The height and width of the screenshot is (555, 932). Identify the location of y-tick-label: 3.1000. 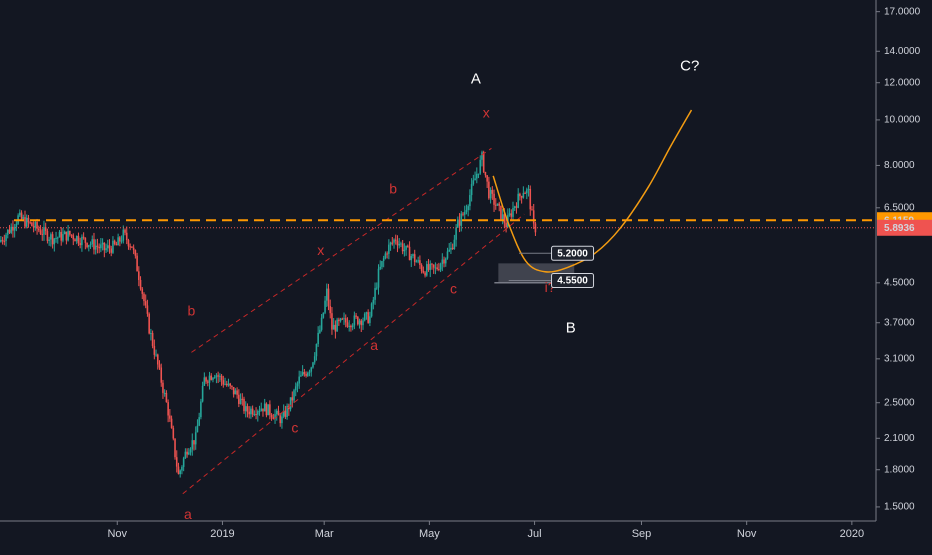
(899, 358).